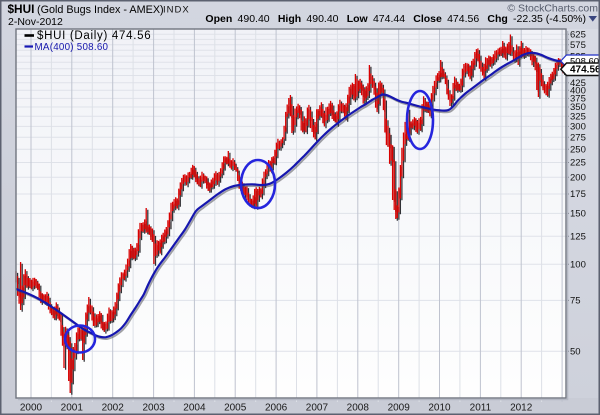  I want to click on svg-text: 2008, so click(358, 408).